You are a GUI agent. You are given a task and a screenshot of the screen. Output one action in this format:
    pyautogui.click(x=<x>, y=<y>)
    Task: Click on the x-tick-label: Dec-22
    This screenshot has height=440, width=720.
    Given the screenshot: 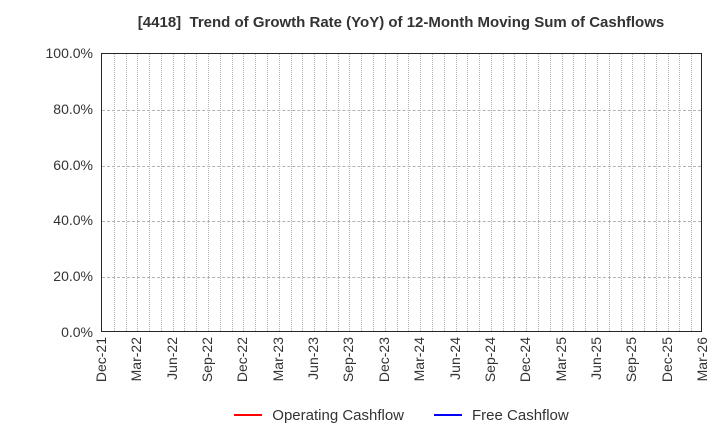 What is the action you would take?
    pyautogui.click(x=242, y=360)
    